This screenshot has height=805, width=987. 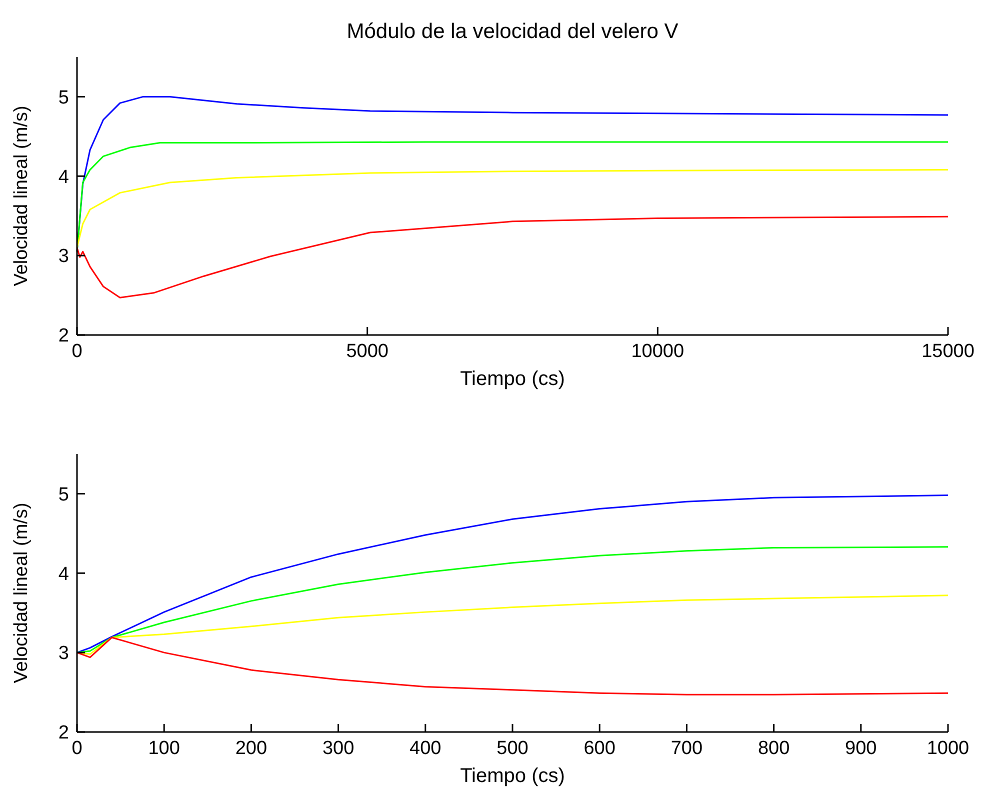 I want to click on chart-title: Módulo de la velocidad del velero V, so click(x=512, y=31).